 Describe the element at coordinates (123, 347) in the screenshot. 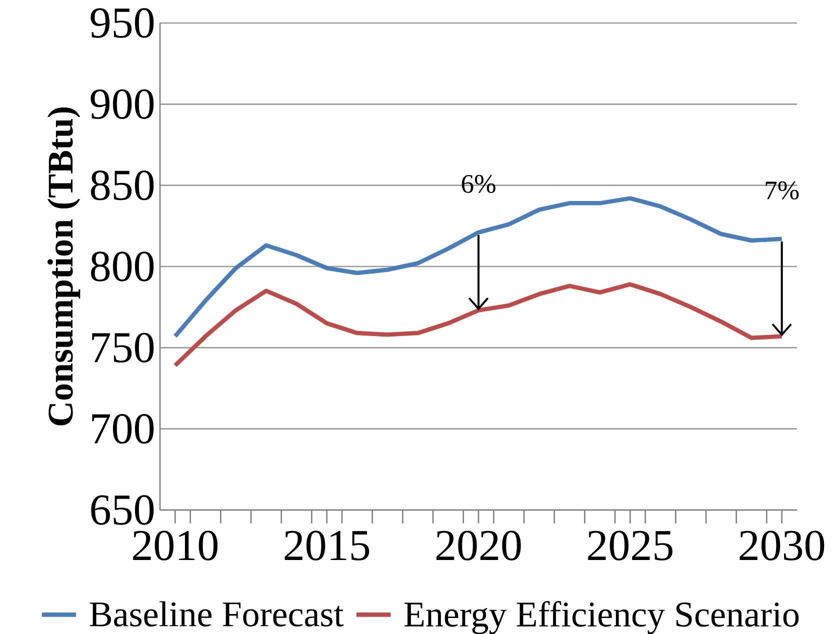

I see `y-tick-label: 750` at that location.